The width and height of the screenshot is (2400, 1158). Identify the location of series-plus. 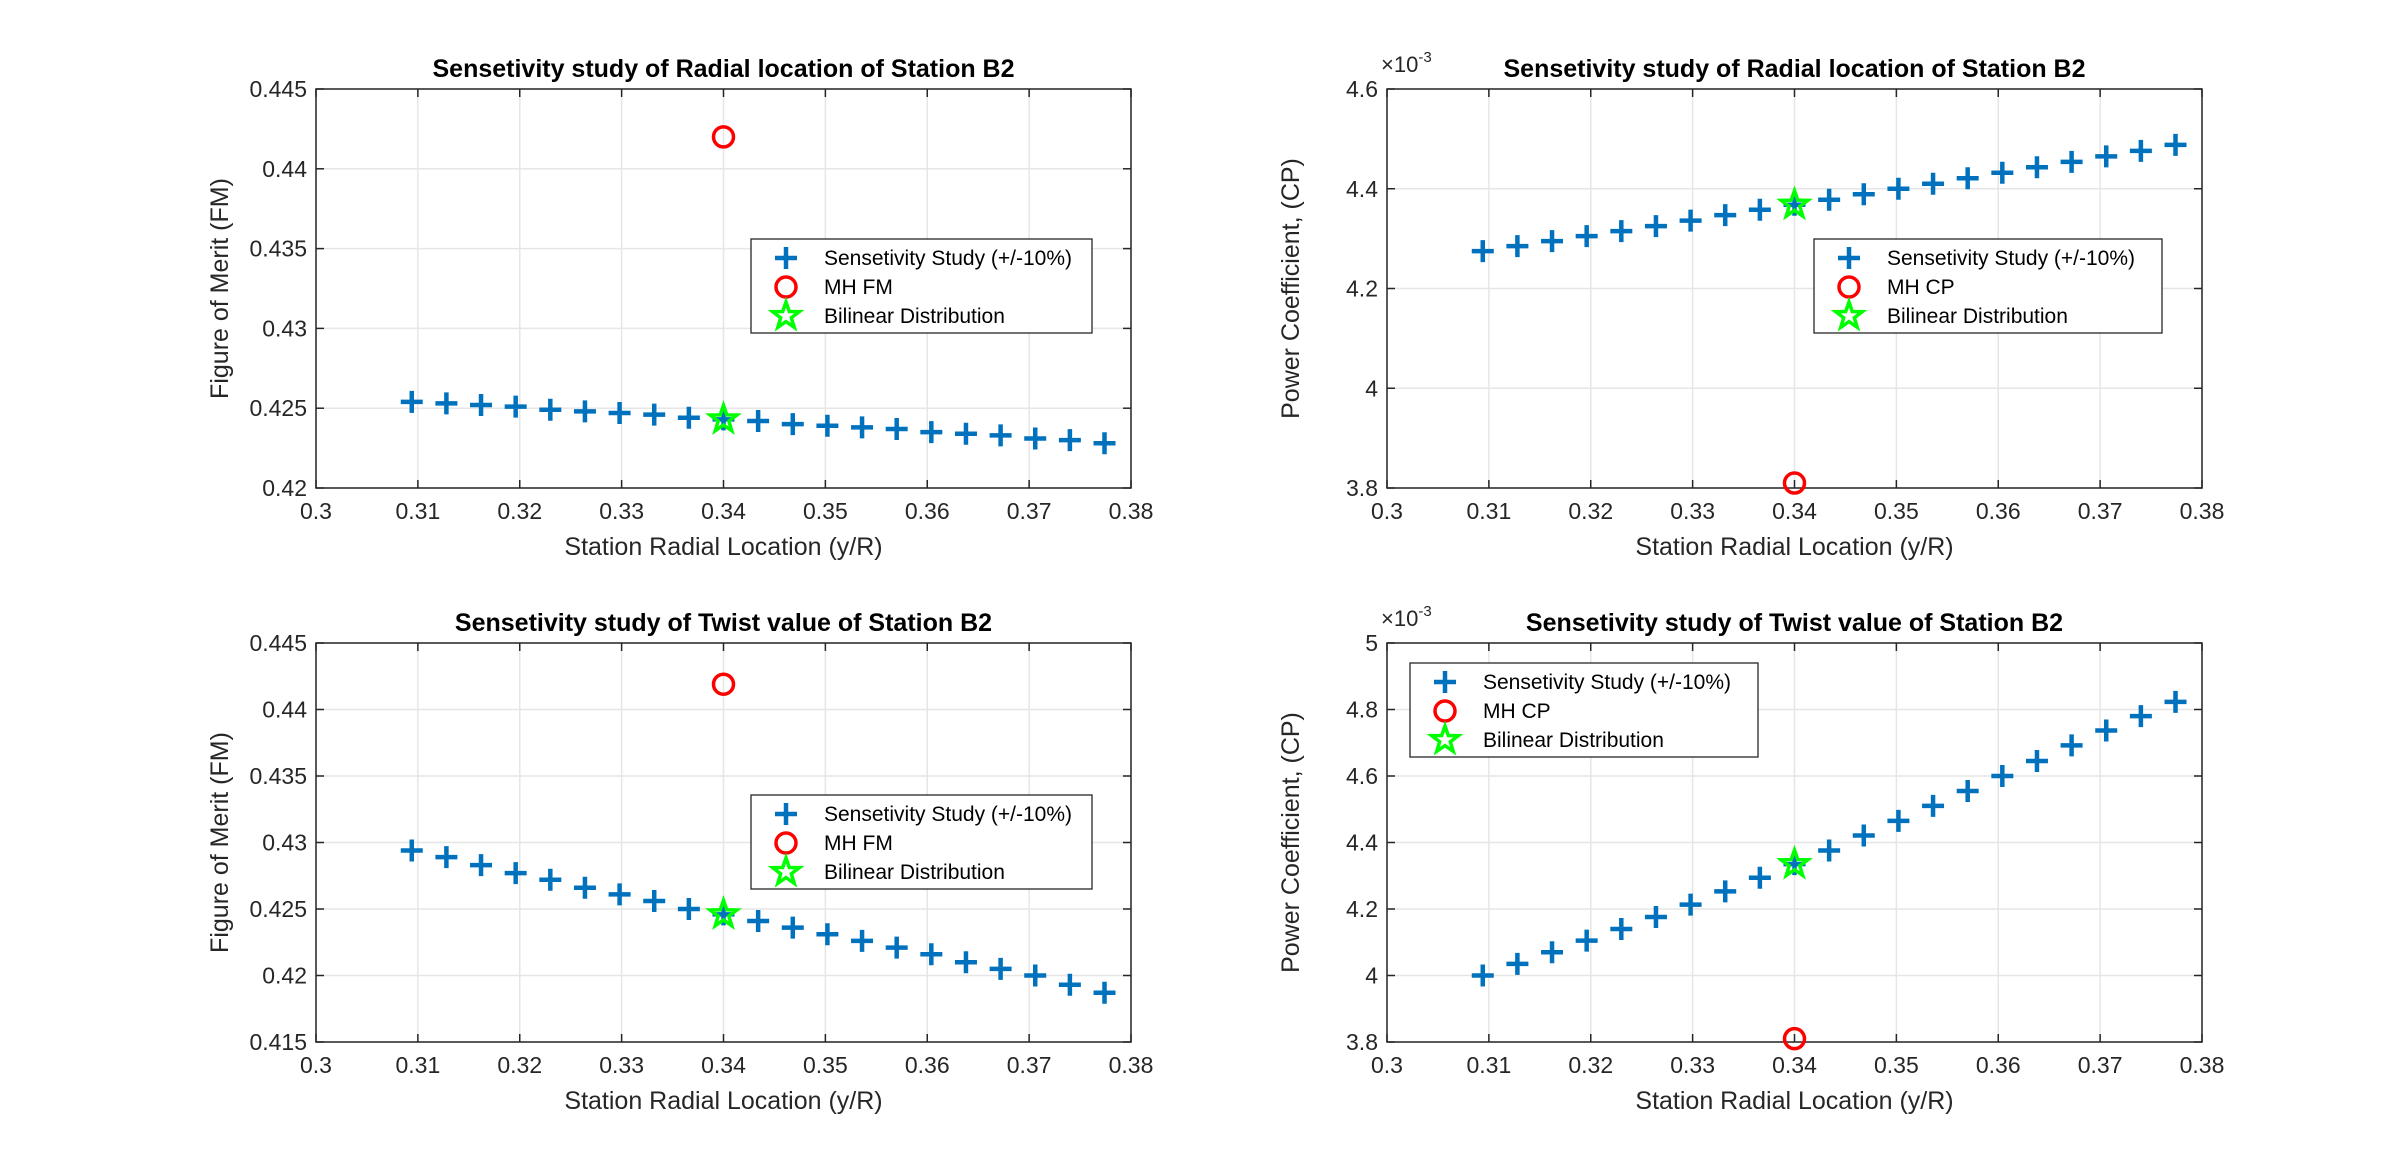
(1829, 198).